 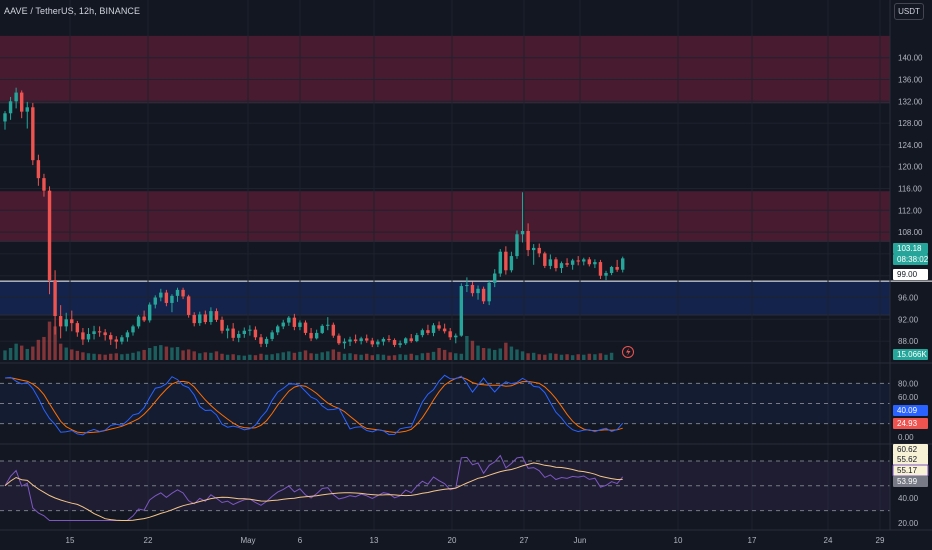 What do you see at coordinates (910, 123) in the screenshot?
I see `price-tick-label: 128.00` at bounding box center [910, 123].